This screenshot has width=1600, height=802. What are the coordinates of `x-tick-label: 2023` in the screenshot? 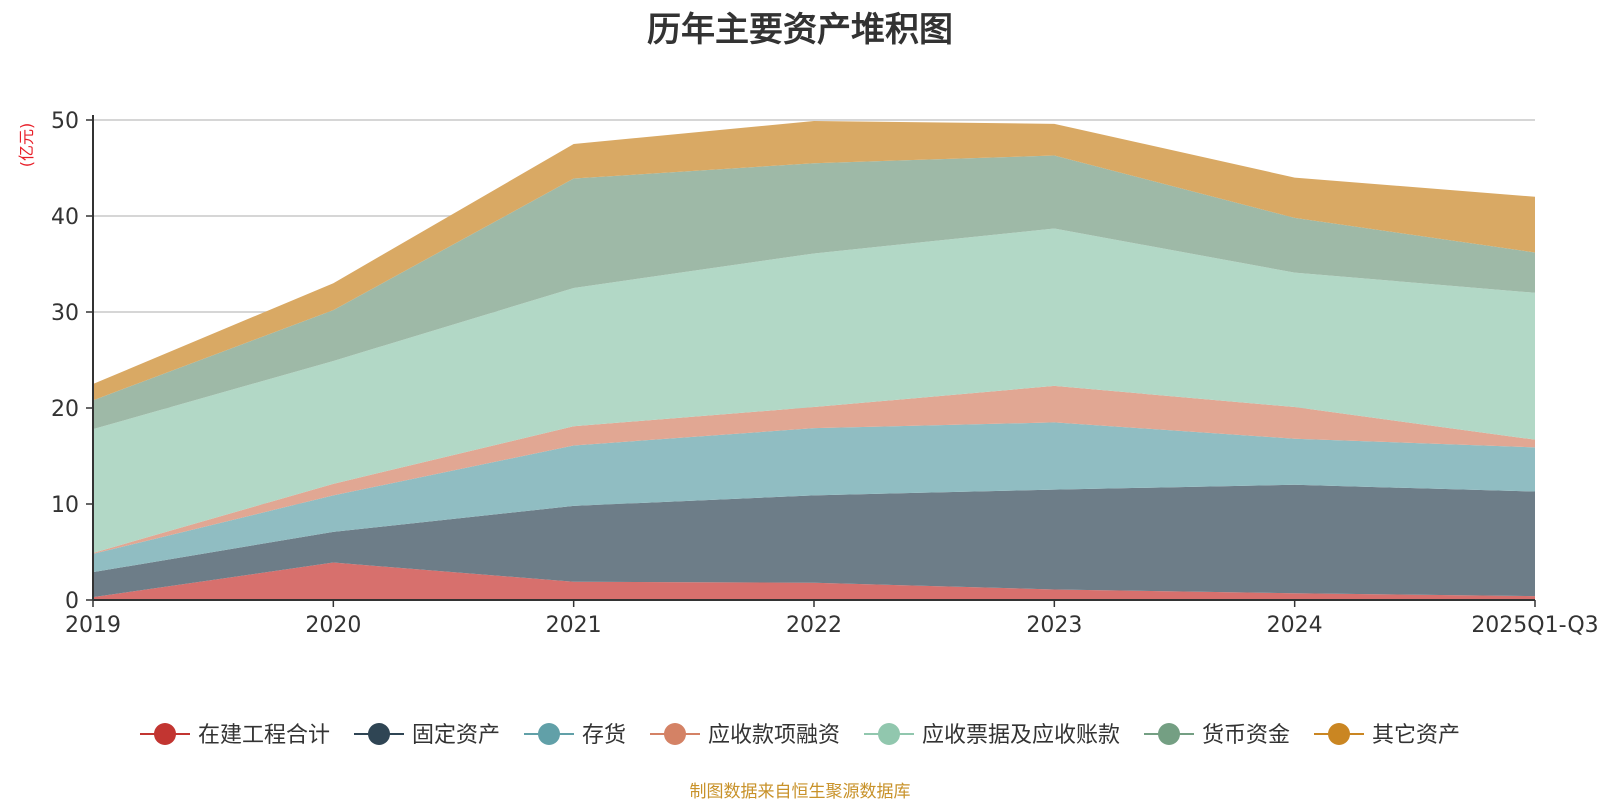 It's located at (1054, 625).